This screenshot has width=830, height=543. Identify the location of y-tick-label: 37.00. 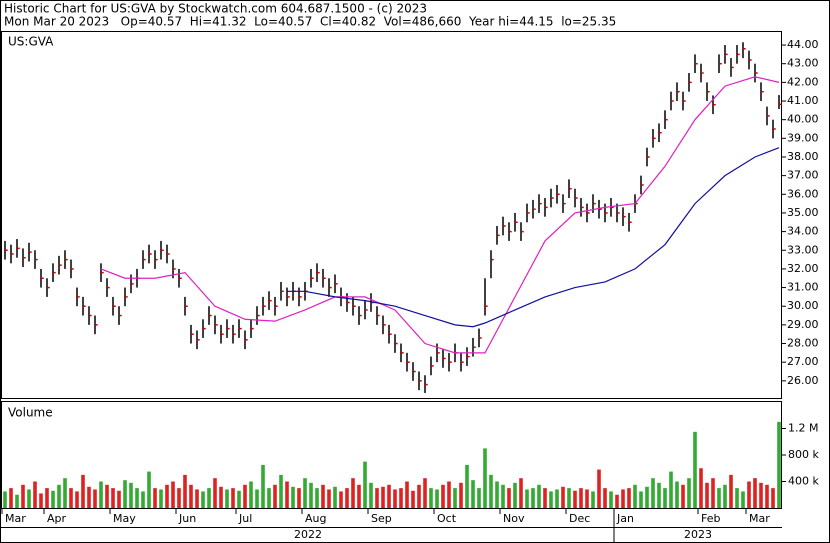
(803, 175).